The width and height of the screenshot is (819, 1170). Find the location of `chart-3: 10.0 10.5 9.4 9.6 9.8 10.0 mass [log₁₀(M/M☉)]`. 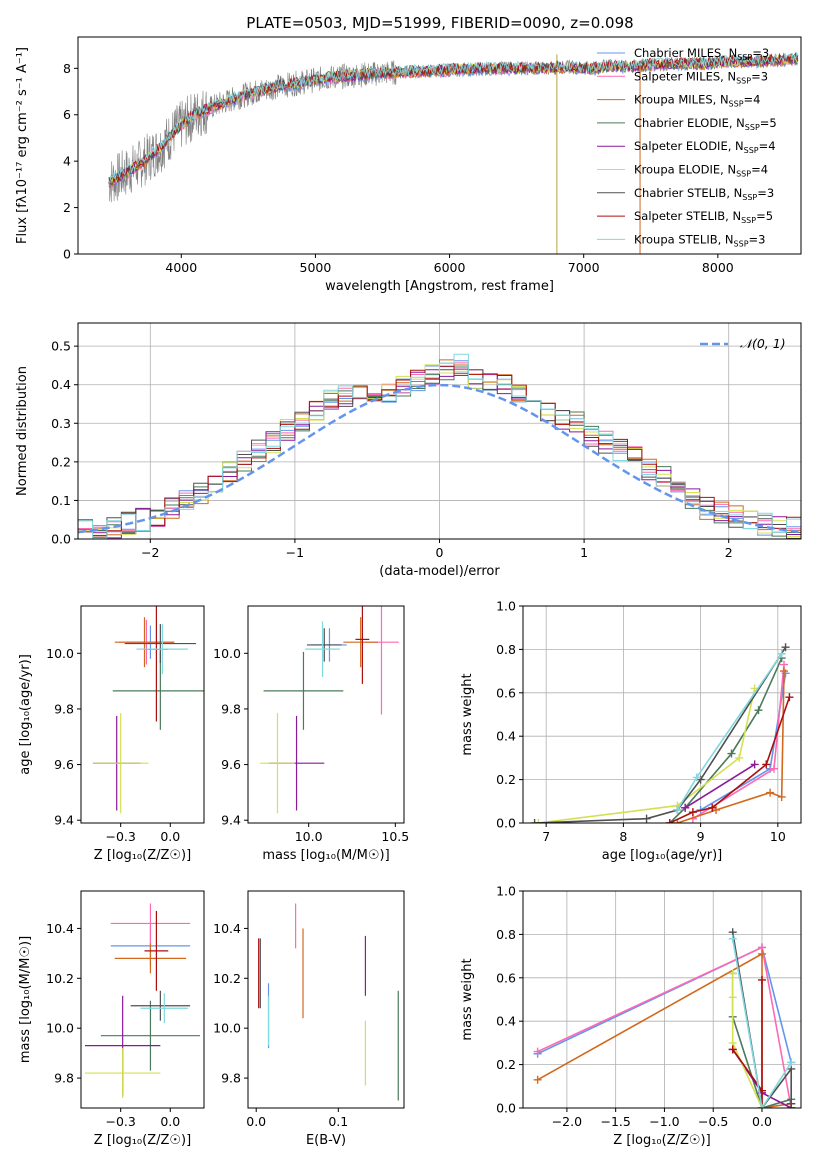

chart-3: 10.0 10.5 9.4 9.6 9.8 10.0 mass [log₁₀(M/M☉)] is located at coordinates (311, 734).